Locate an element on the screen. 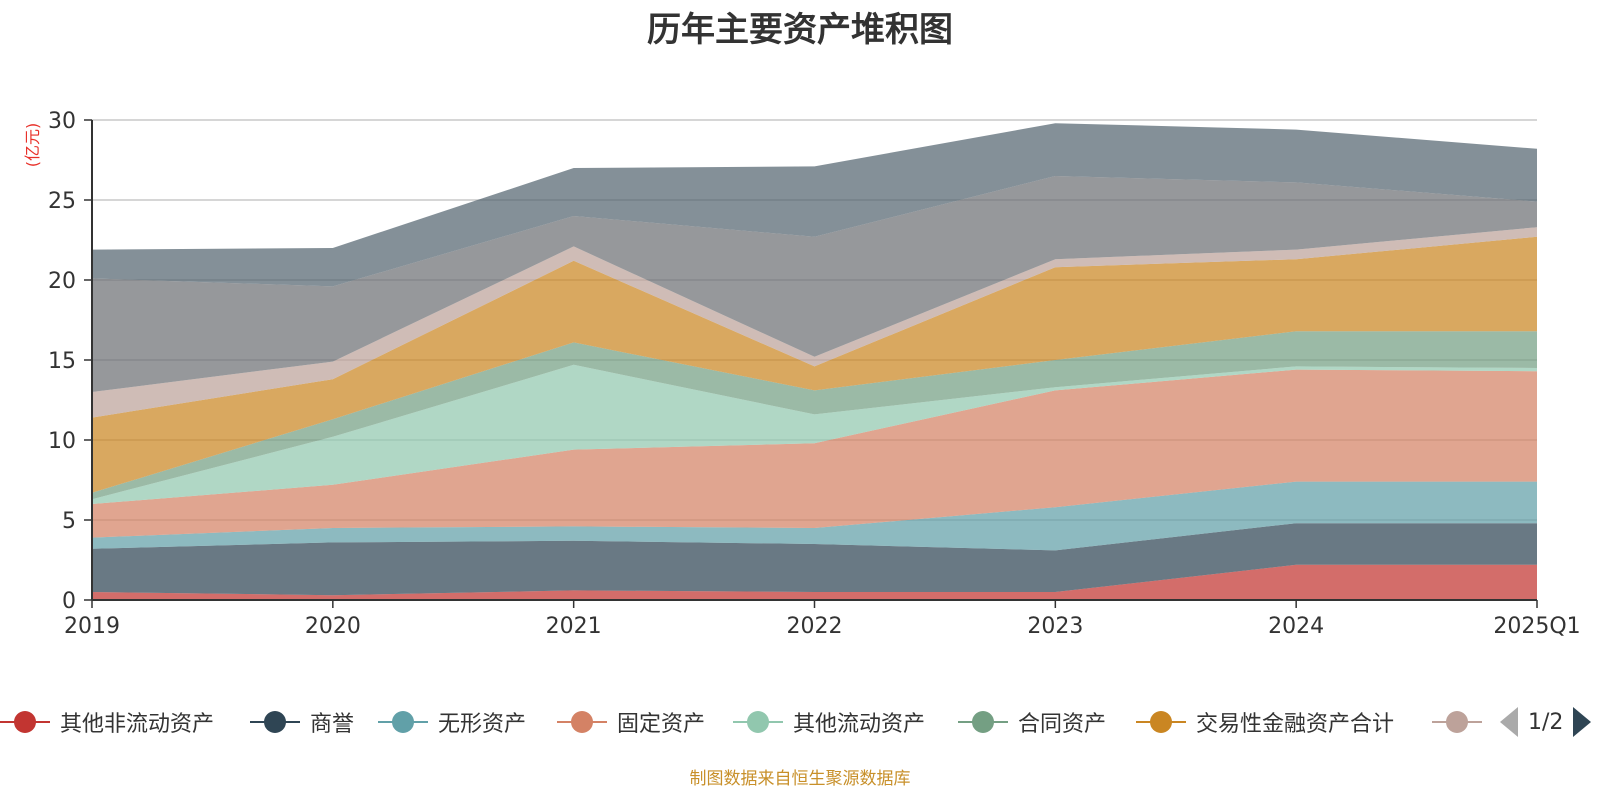 The width and height of the screenshot is (1600, 800). legend-pager: 1/2 is located at coordinates (1546, 722).